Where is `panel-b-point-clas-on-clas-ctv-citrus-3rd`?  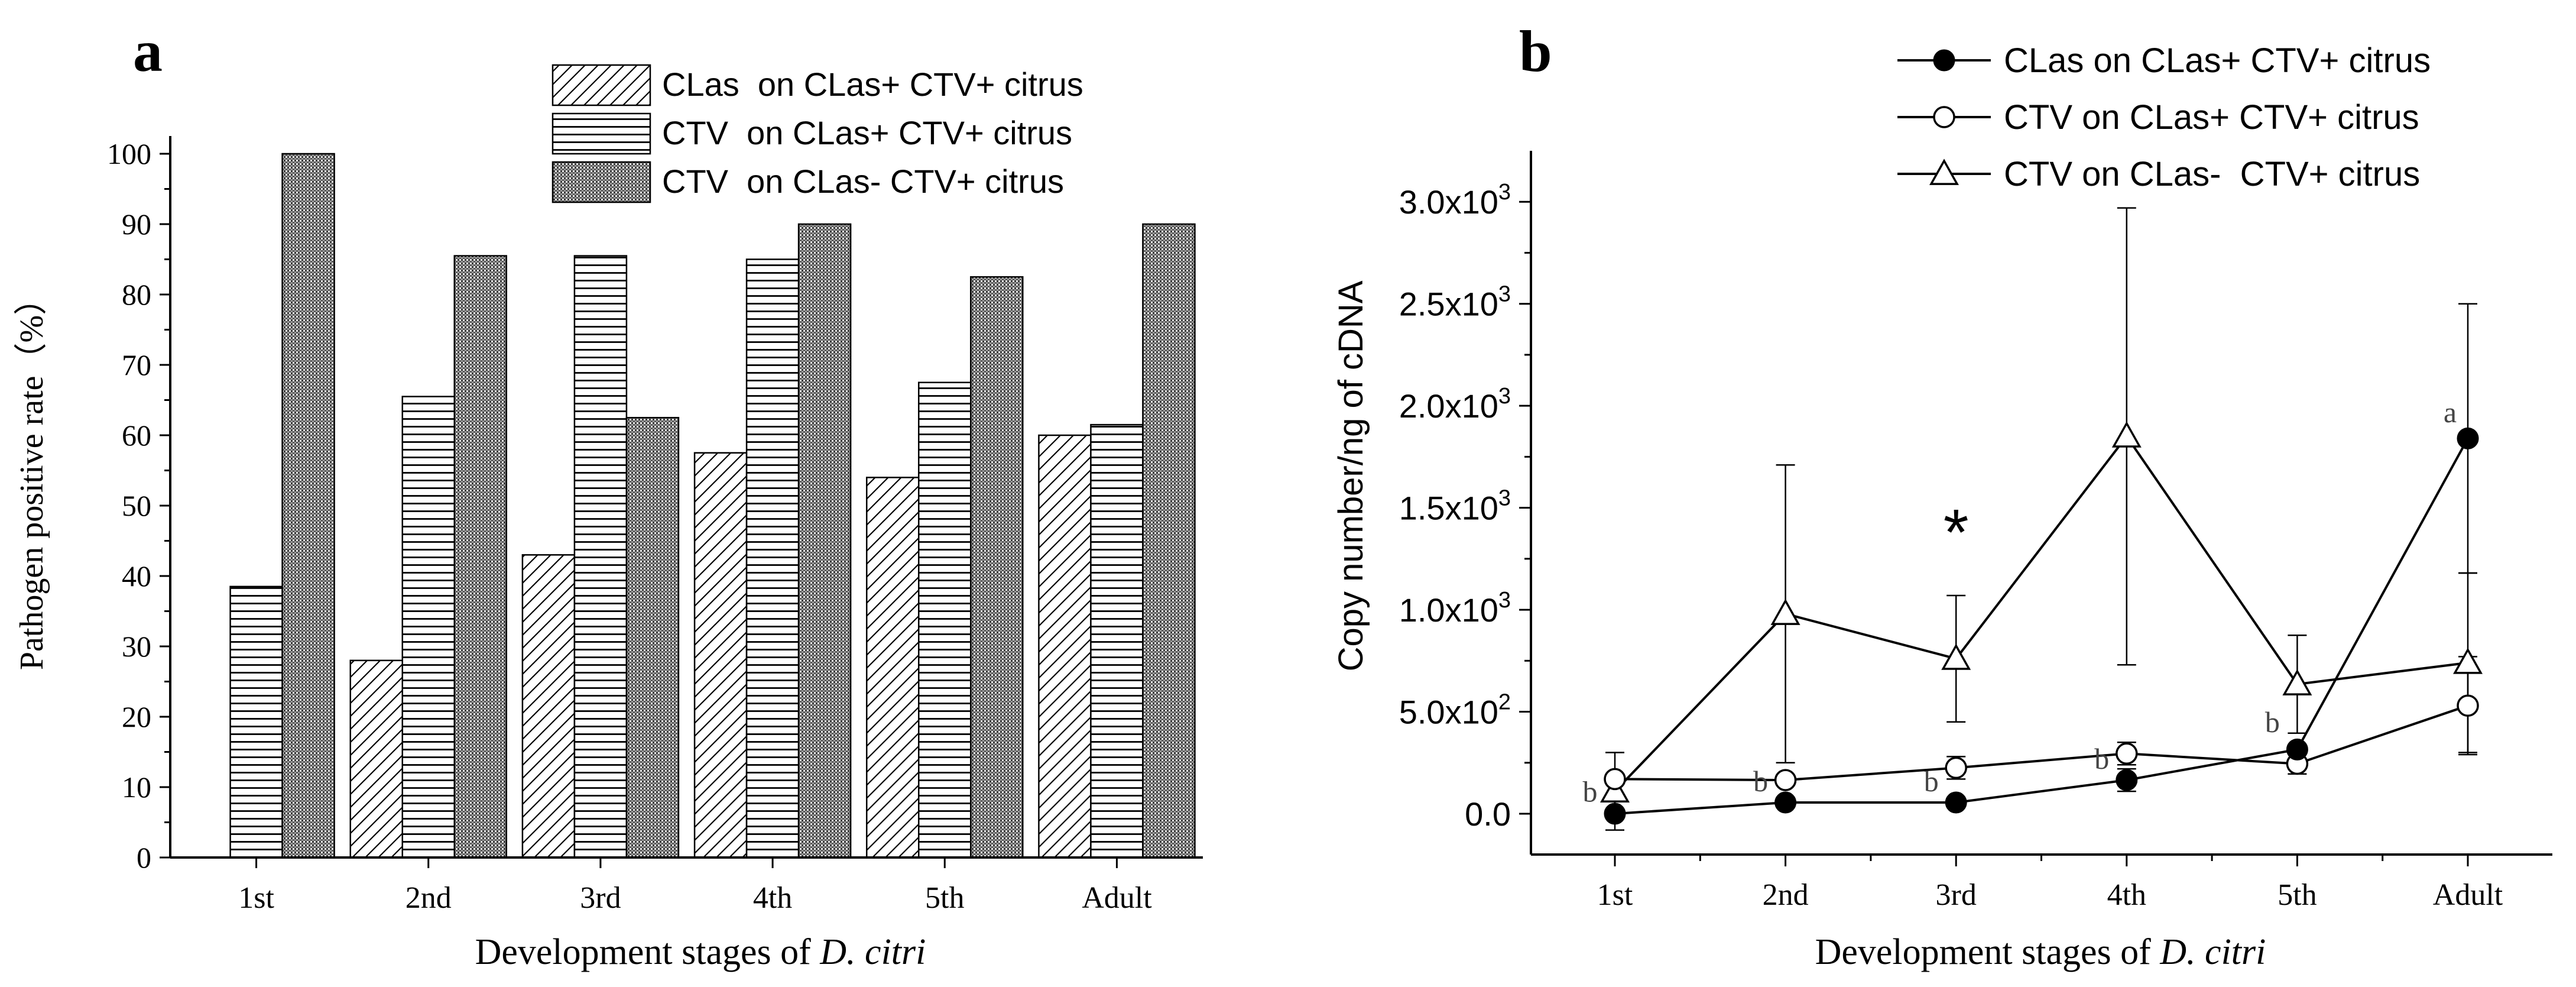 panel-b-point-clas-on-clas-ctv-citrus-3rd is located at coordinates (1956, 803).